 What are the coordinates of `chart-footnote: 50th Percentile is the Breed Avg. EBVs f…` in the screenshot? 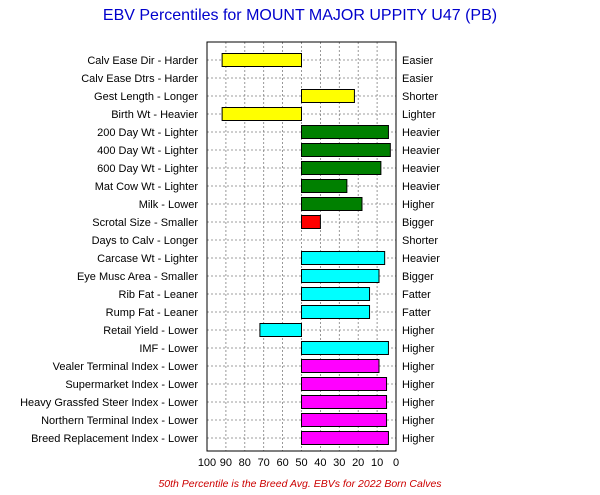 It's located at (300, 484).